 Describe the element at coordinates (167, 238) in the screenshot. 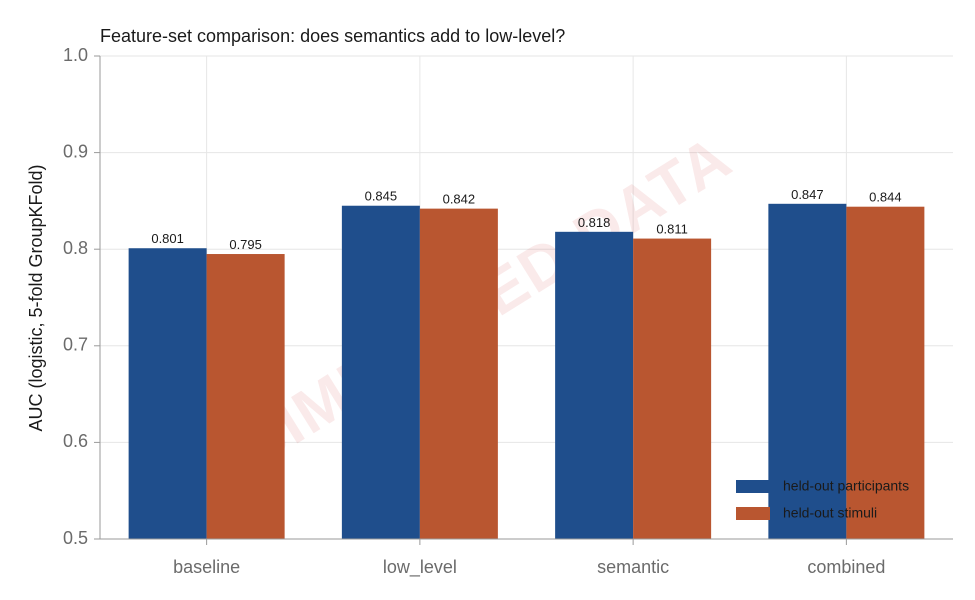

I see `data-label: 0.801` at that location.